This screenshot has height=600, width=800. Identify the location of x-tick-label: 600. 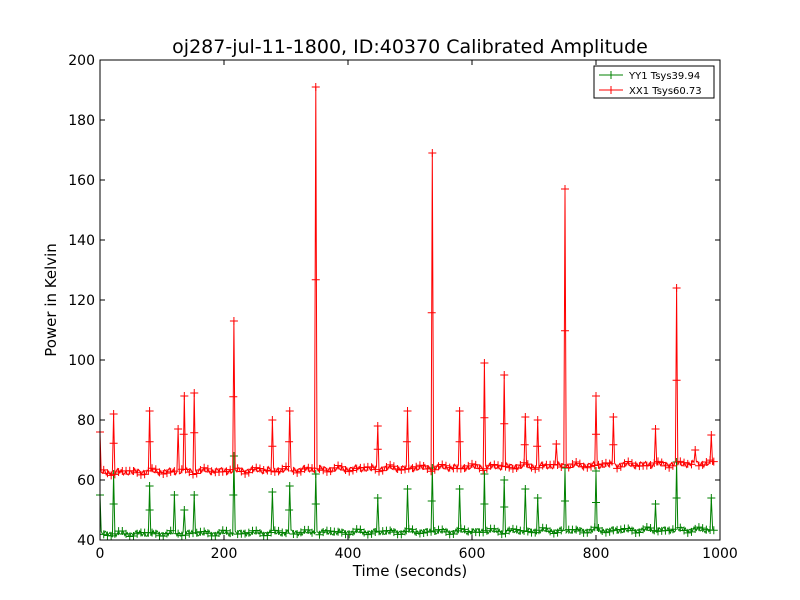
(472, 554).